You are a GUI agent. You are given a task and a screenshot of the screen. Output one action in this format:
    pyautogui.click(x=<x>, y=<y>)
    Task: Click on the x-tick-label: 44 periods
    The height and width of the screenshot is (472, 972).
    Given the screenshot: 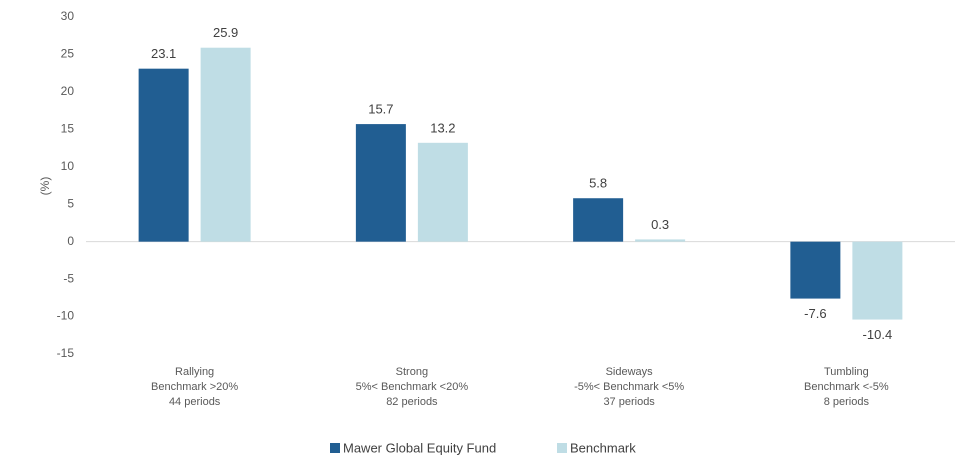 What is the action you would take?
    pyautogui.click(x=195, y=402)
    